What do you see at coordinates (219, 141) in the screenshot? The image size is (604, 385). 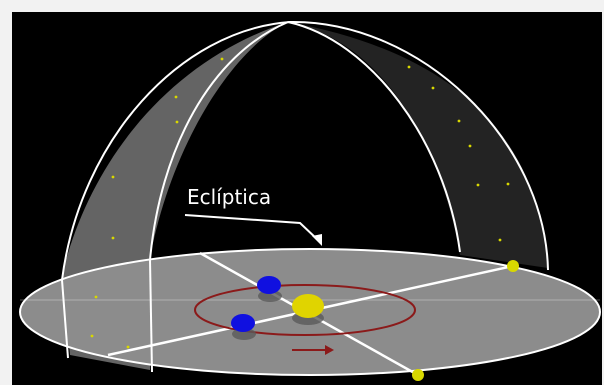 I see `dome-inner-arc-left` at bounding box center [219, 141].